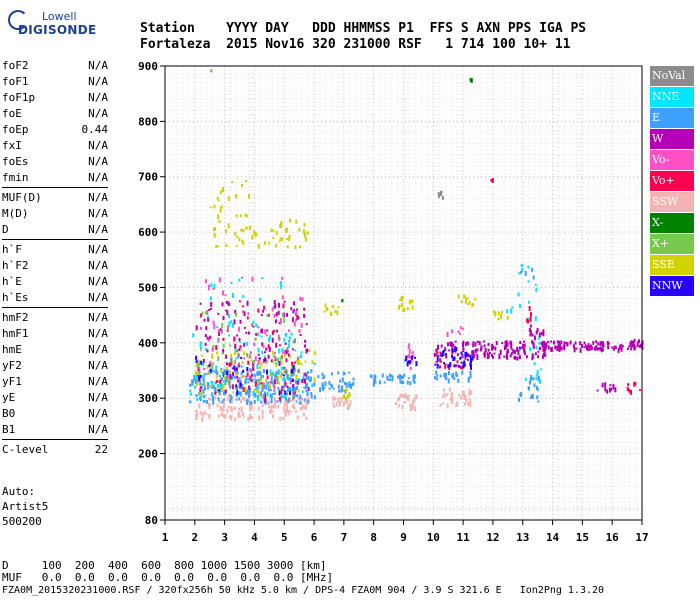 The width and height of the screenshot is (700, 600). Describe the element at coordinates (5, 229) in the screenshot. I see `param-name: D` at that location.